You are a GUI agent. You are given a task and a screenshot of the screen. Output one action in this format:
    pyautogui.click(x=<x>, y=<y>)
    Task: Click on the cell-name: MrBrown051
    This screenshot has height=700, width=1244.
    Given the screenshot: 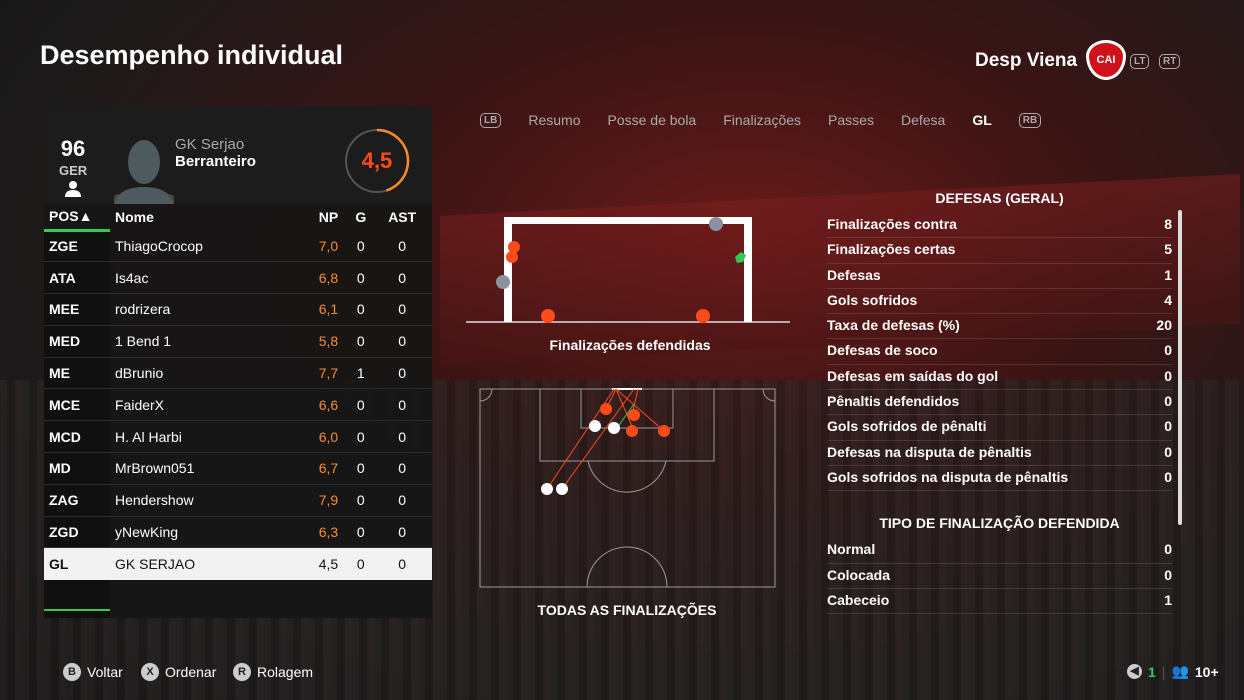 What is the action you would take?
    pyautogui.click(x=209, y=468)
    